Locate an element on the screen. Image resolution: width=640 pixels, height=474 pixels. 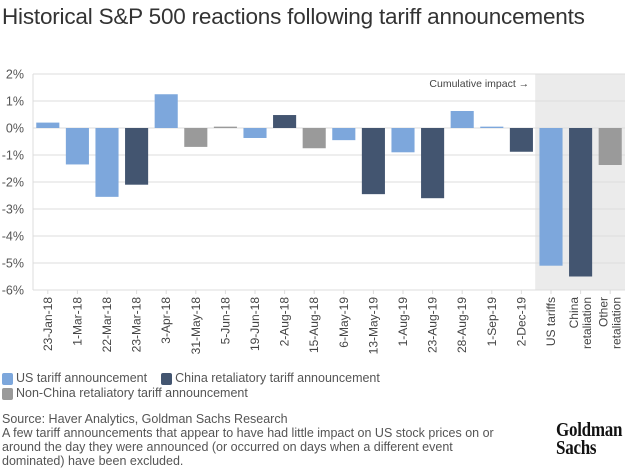
x-tick-label: 2-Aug-18 is located at coordinates (285, 322).